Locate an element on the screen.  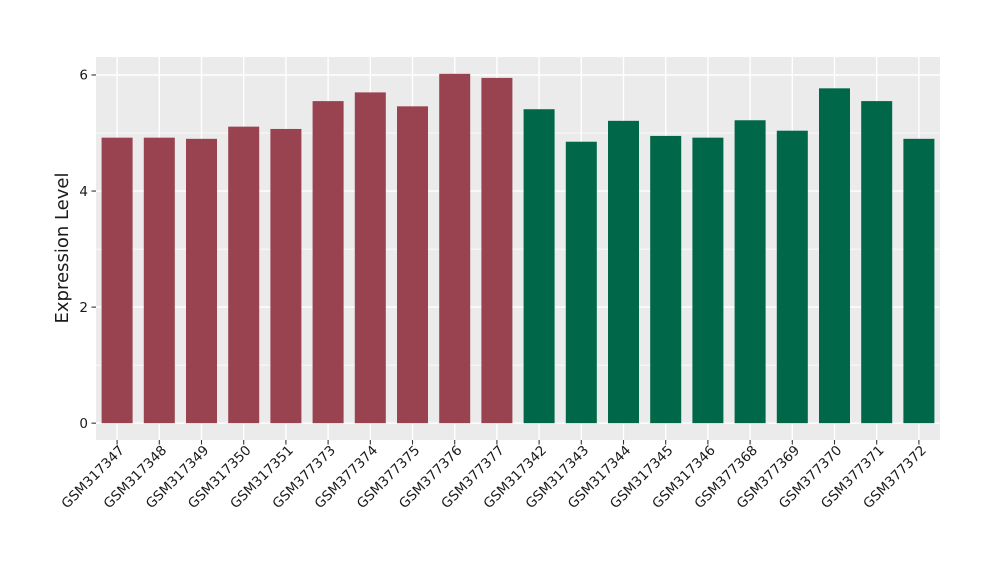
bar-GSM317351 is located at coordinates (286, 276).